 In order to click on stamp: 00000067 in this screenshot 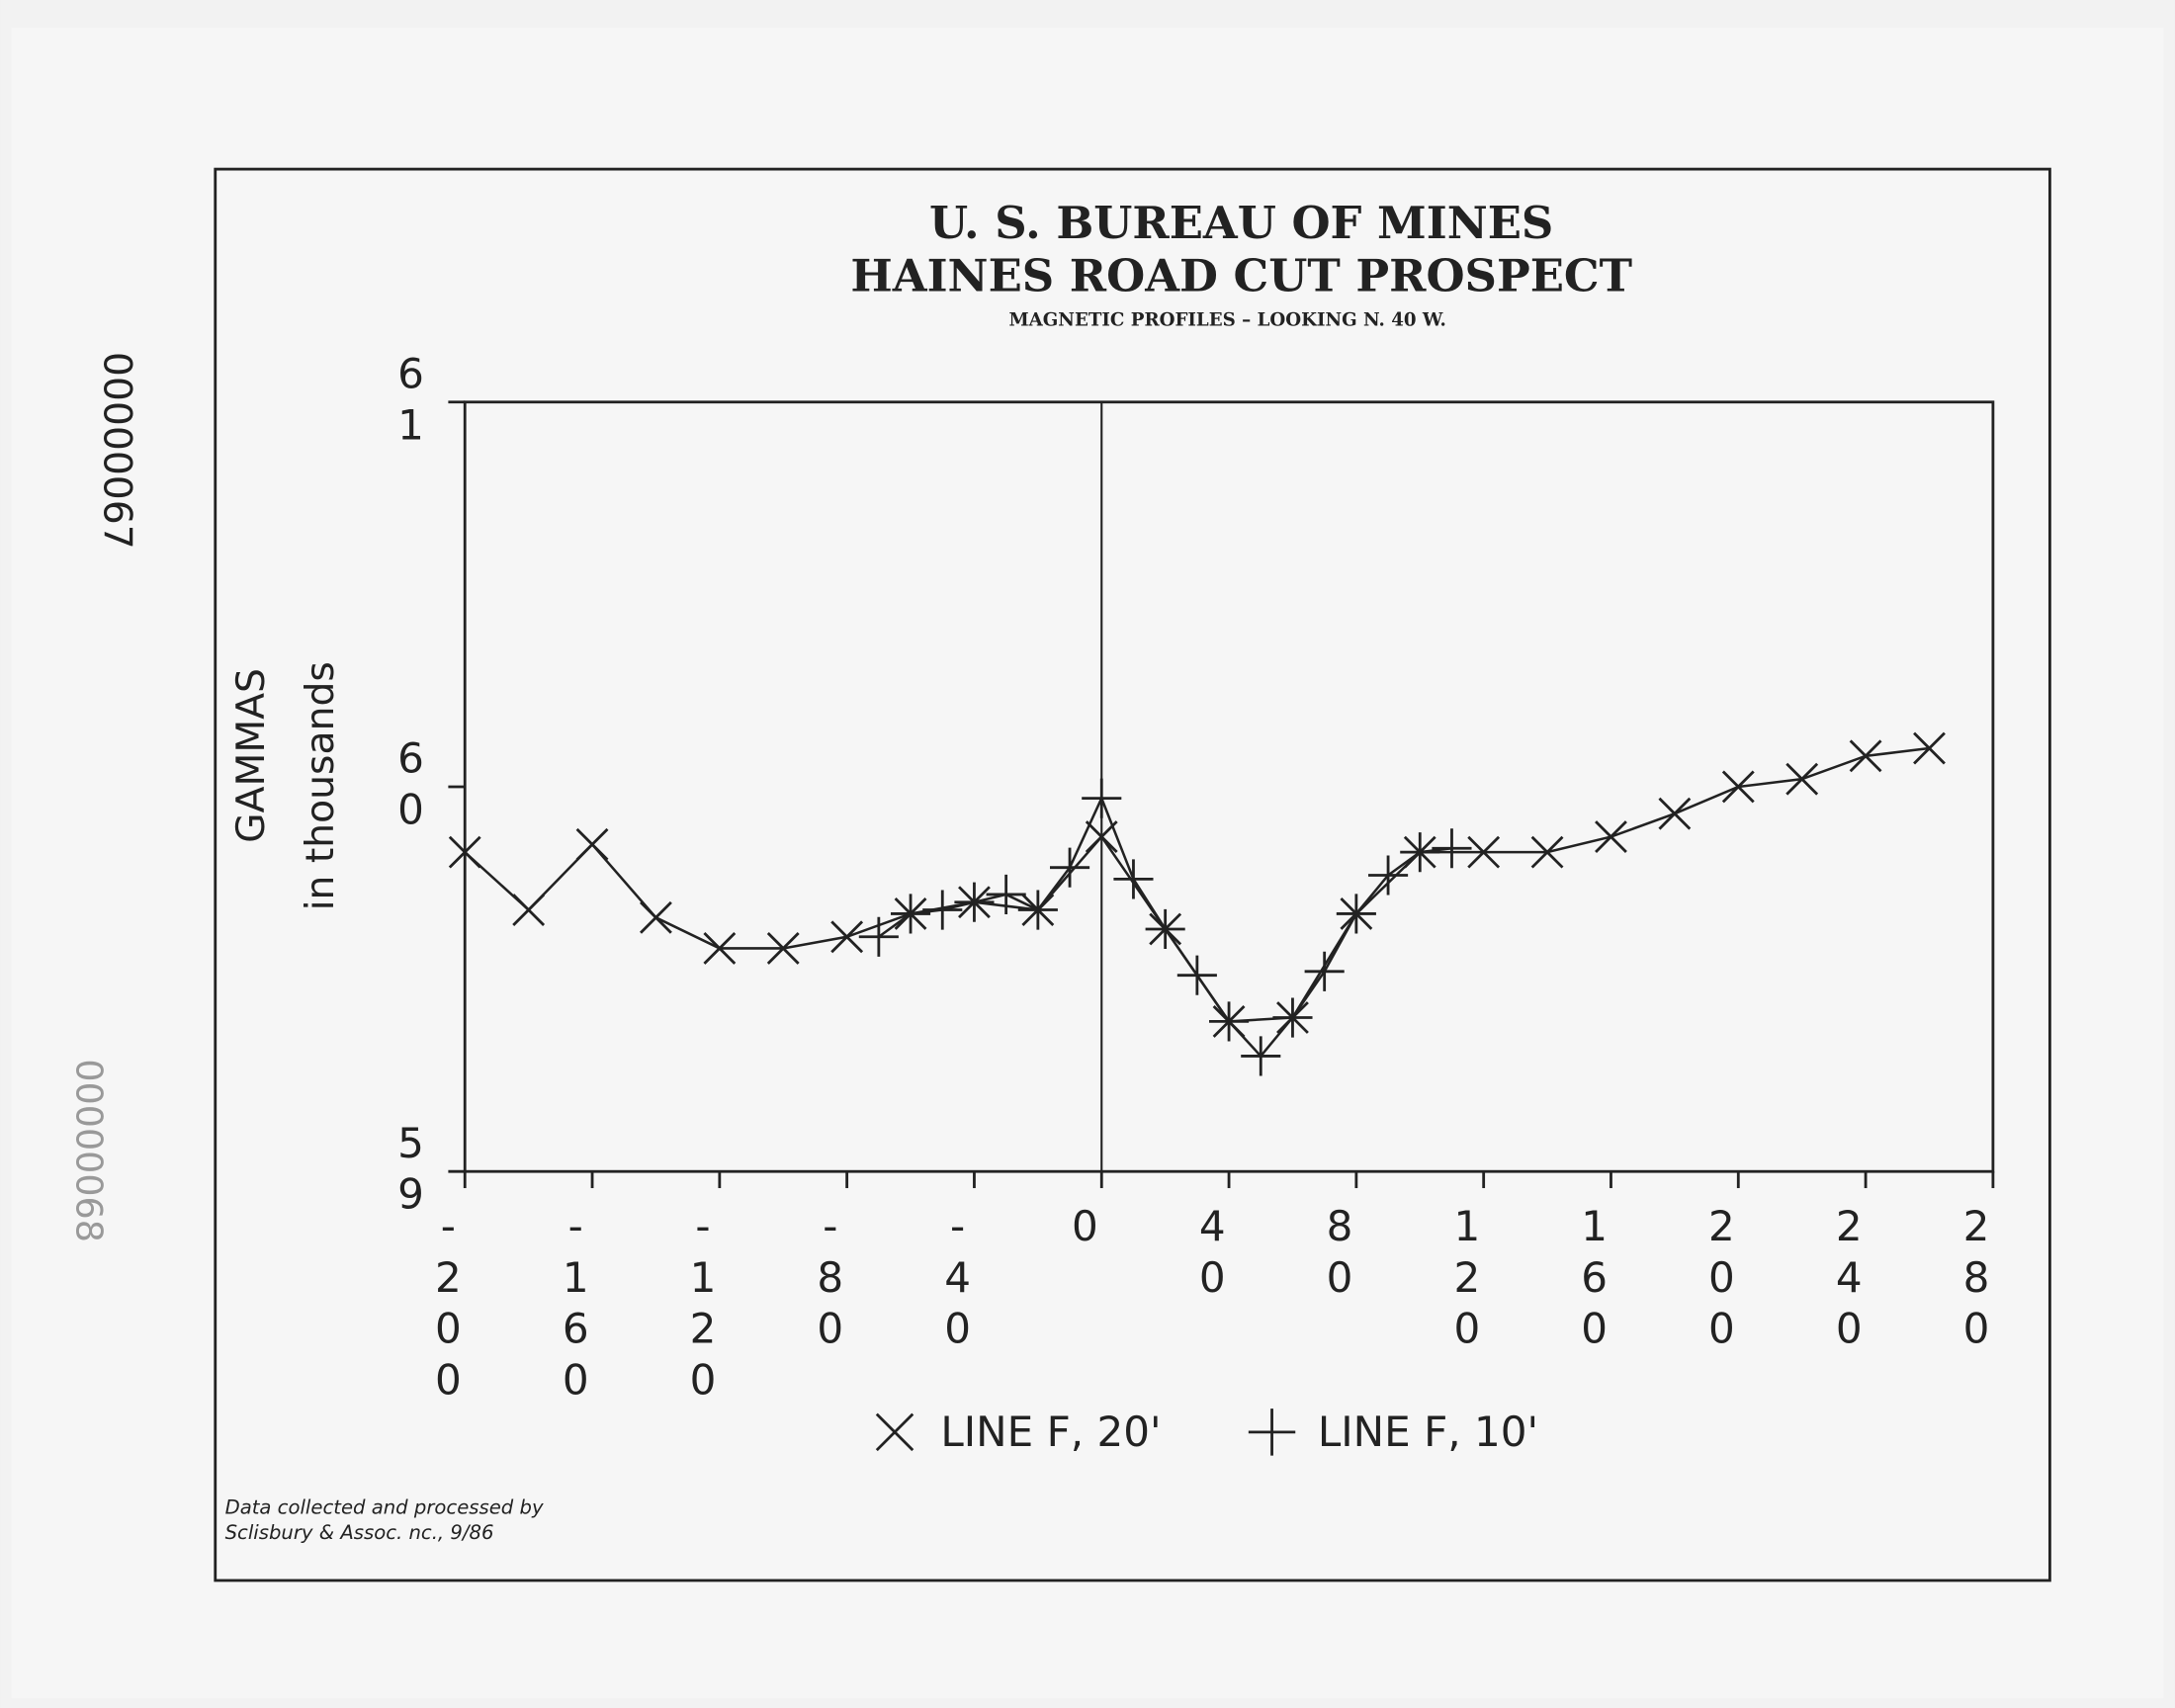, I will do `click(117, 451)`.